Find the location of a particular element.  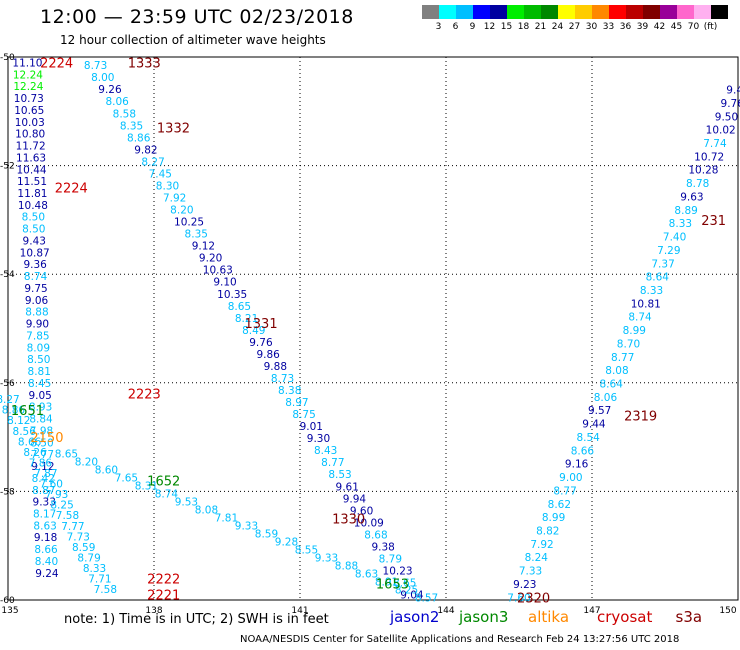

pass-time-label: 1330 is located at coordinates (348, 520).